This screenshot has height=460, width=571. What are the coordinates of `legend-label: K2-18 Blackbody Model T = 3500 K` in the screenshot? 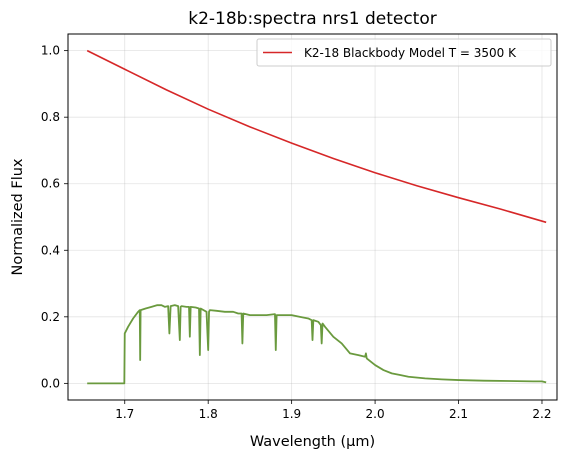 It's located at (410, 53).